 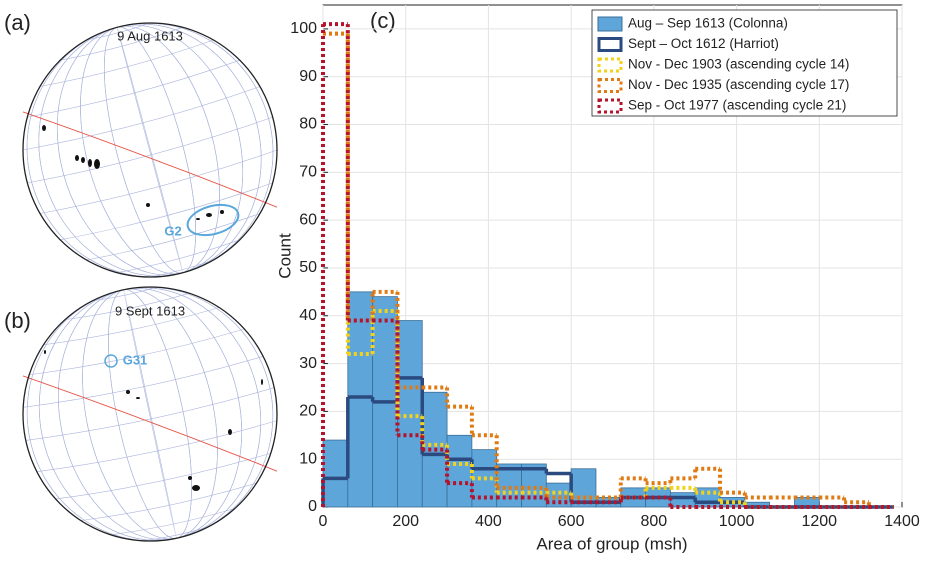 What do you see at coordinates (308, 76) in the screenshot?
I see `y-tick-label: 90` at bounding box center [308, 76].